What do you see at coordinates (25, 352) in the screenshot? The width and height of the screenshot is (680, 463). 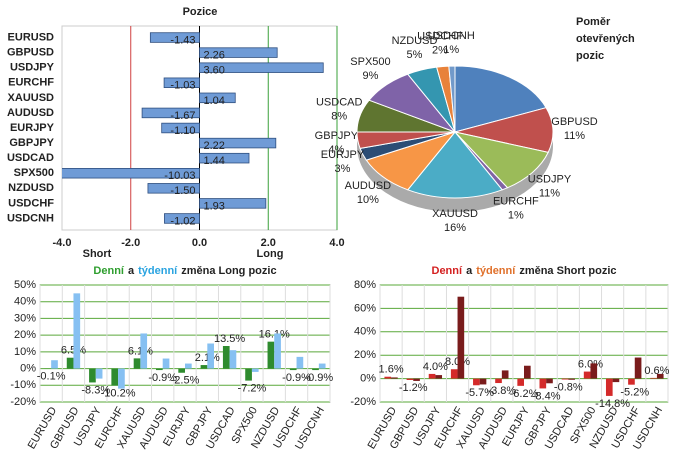 I see `y-tick-label: 10%` at bounding box center [25, 352].